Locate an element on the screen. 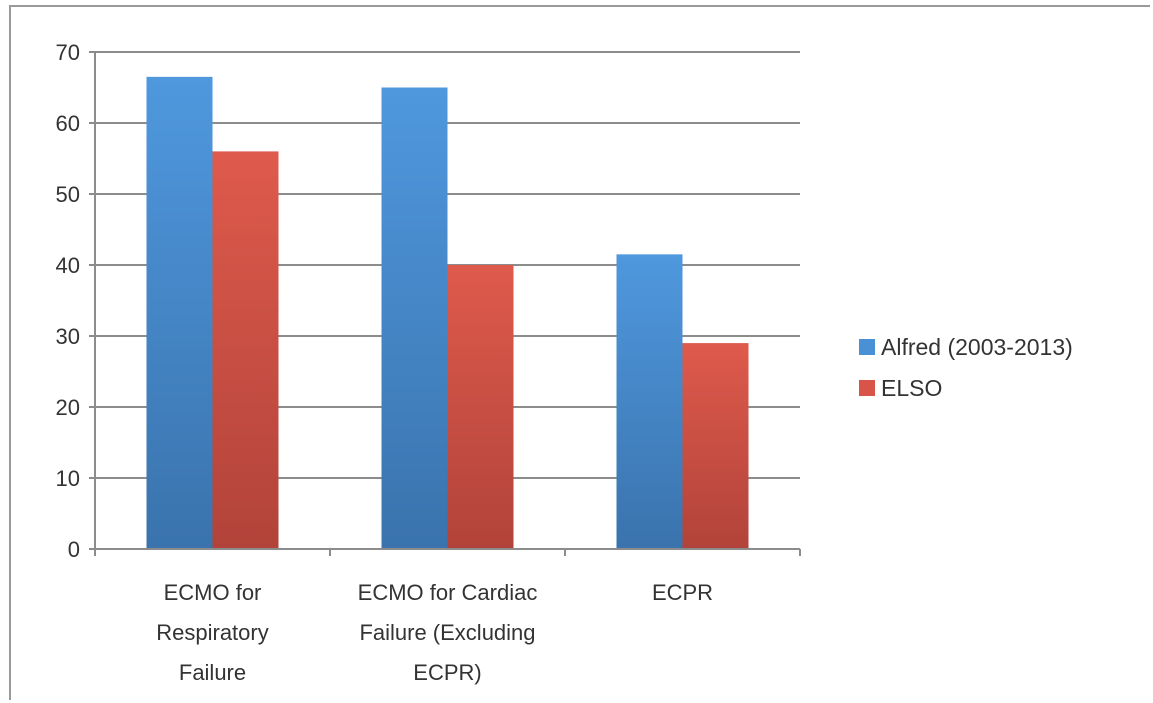 The image size is (1153, 703). legend: Alfred (2003-2013) ELSO is located at coordinates (966, 367).